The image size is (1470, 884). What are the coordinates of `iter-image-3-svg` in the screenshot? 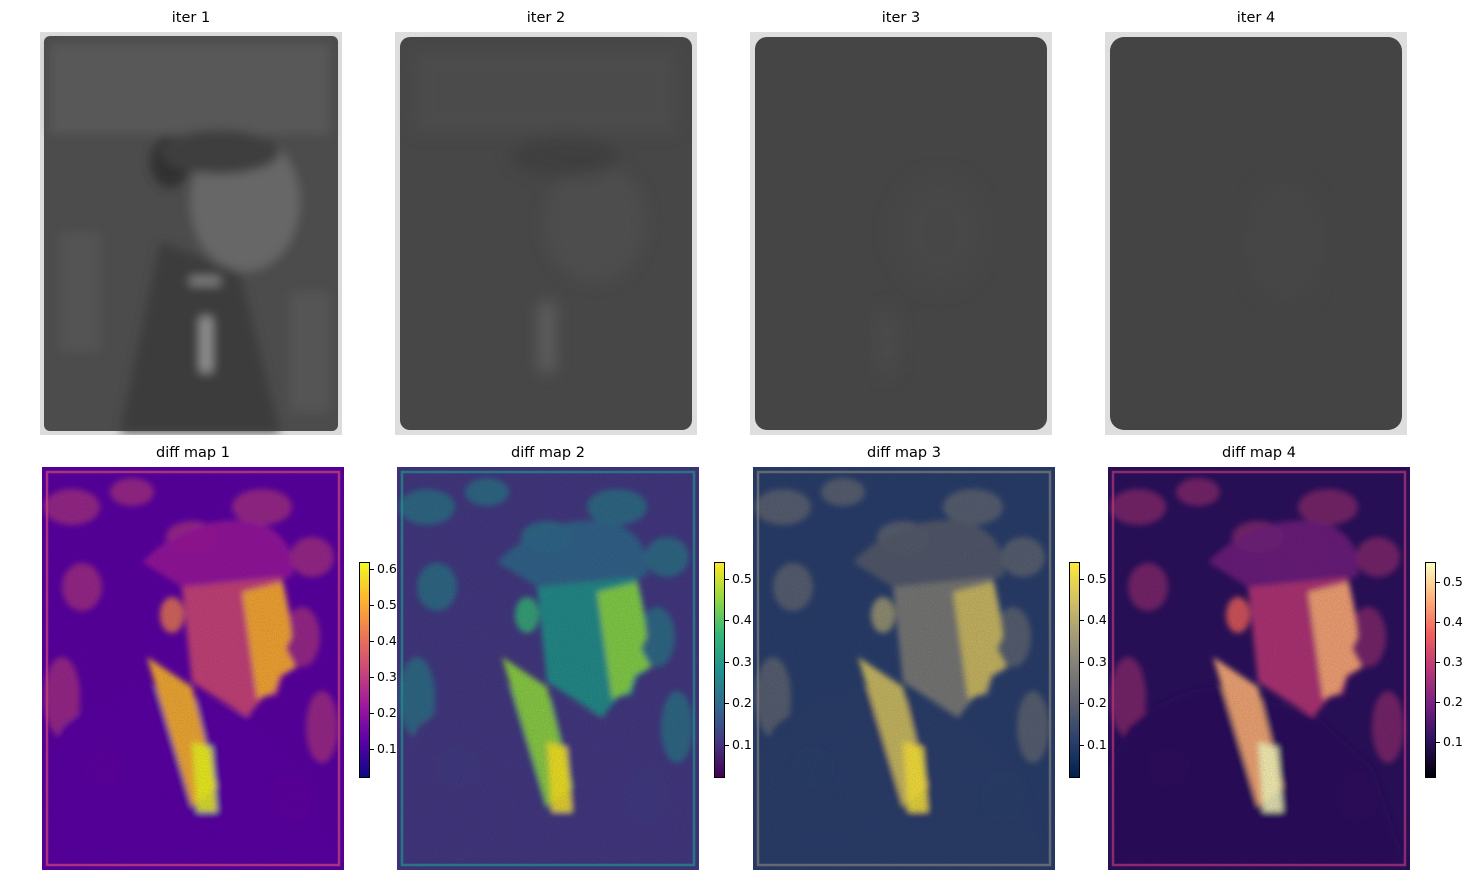 It's located at (901, 233).